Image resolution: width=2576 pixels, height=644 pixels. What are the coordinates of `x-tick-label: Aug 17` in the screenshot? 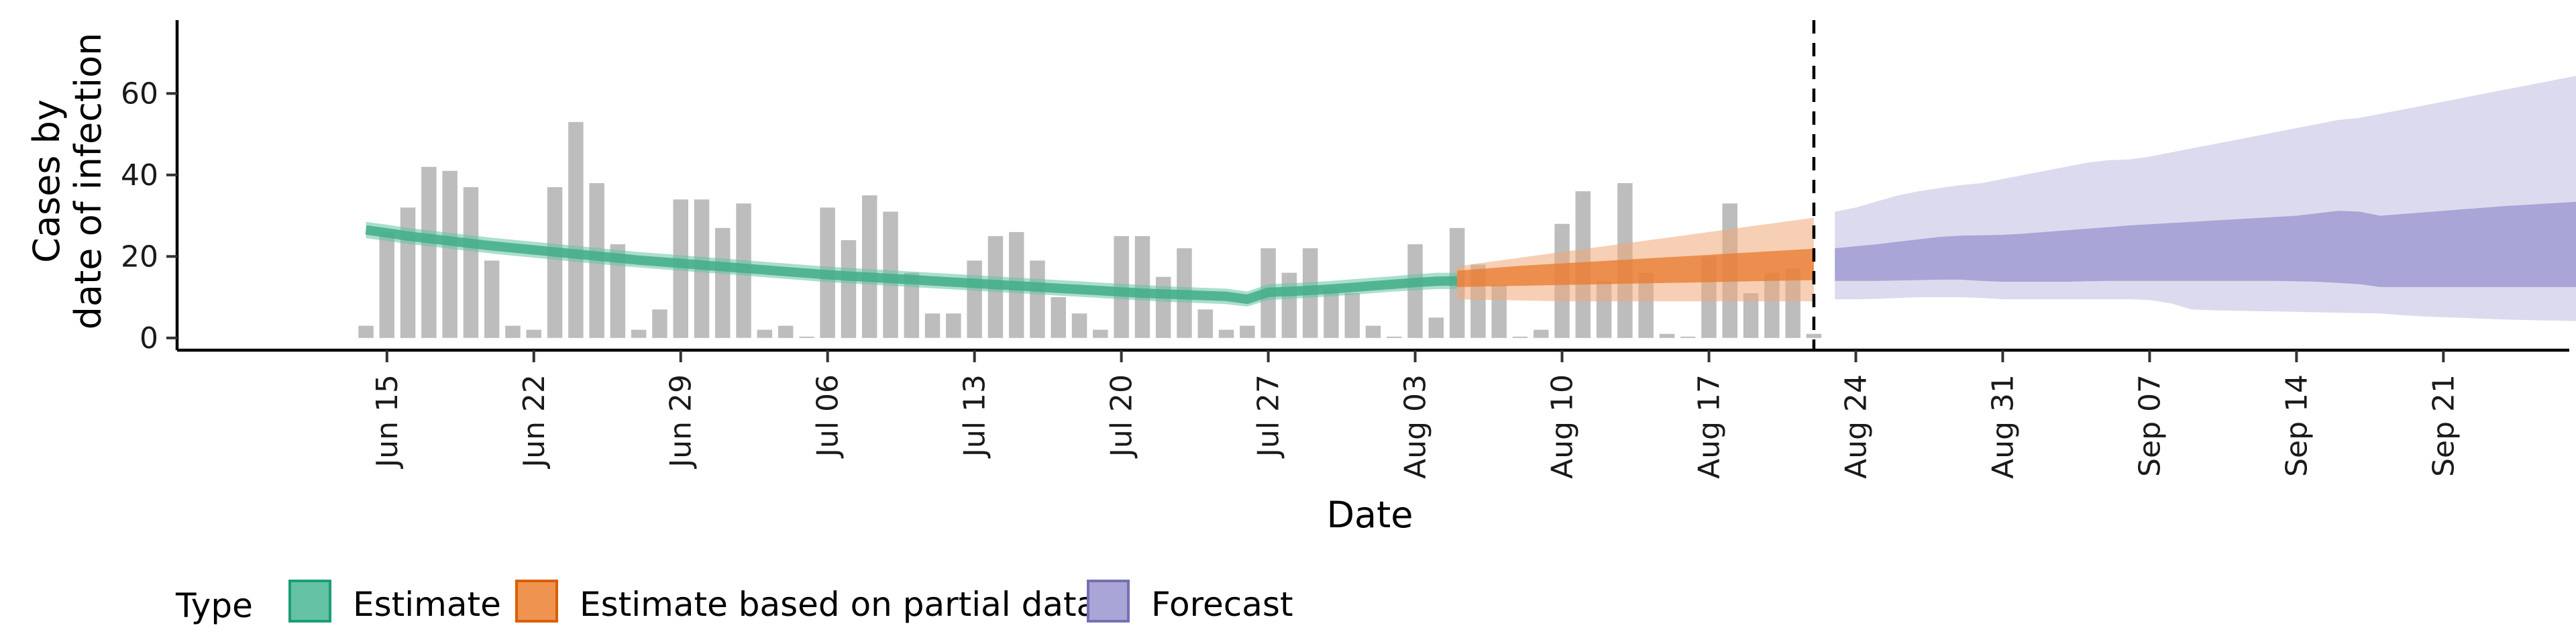 It's located at (1710, 426).